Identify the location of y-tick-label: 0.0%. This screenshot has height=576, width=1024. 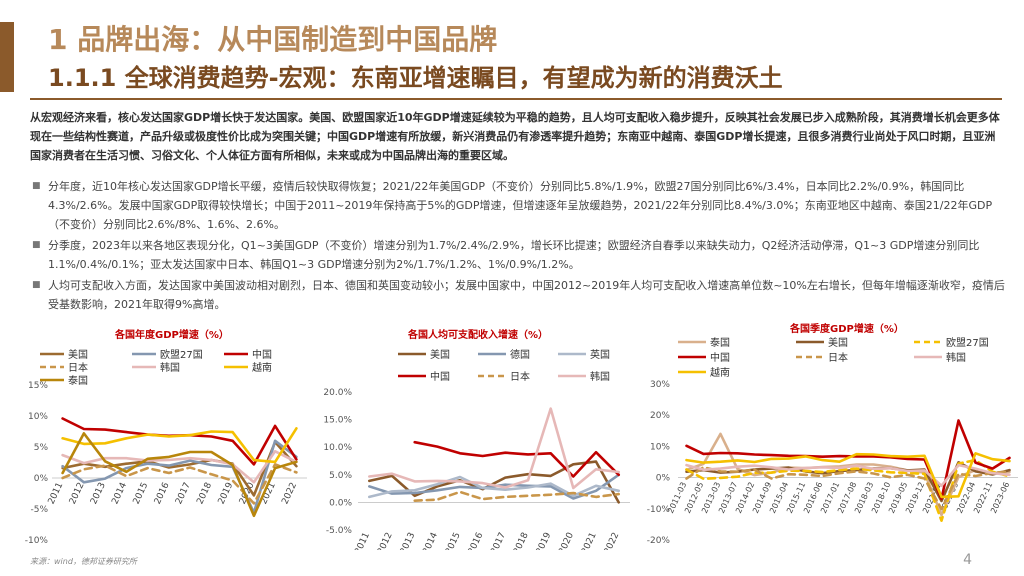
(340, 503).